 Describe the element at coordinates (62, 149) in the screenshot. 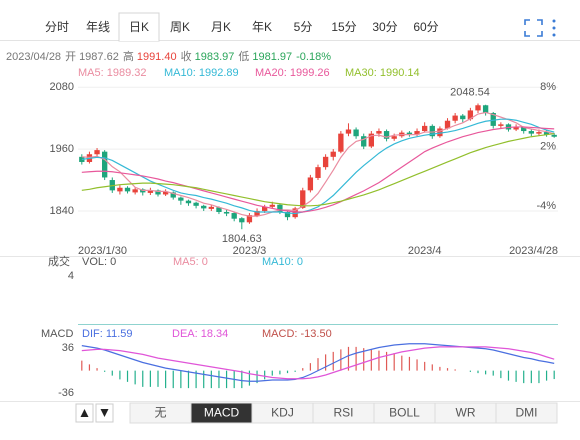

I see `y-tick-label: 1960` at that location.